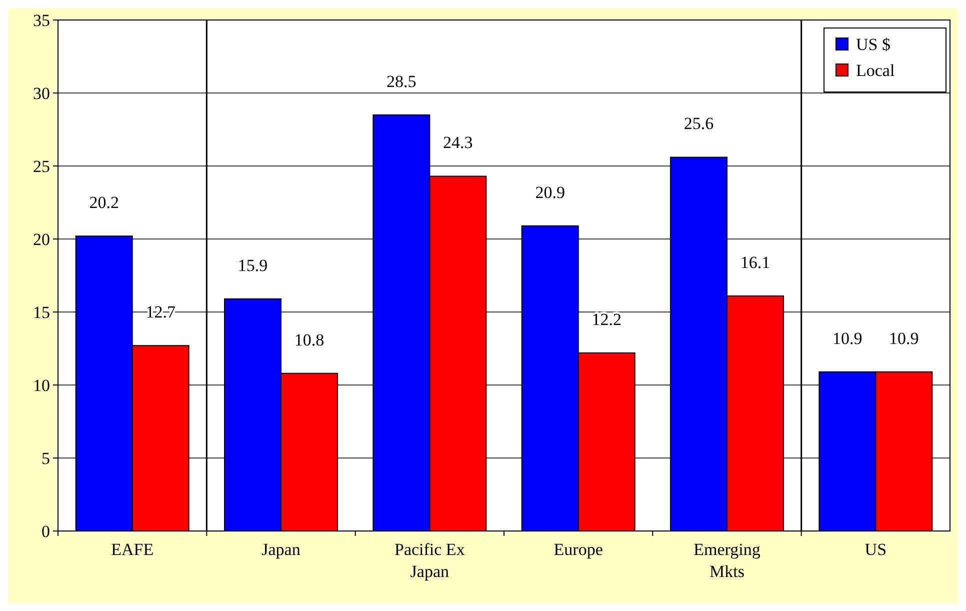 This screenshot has height=611, width=966. Describe the element at coordinates (41, 166) in the screenshot. I see `y-tick-label: 25` at that location.